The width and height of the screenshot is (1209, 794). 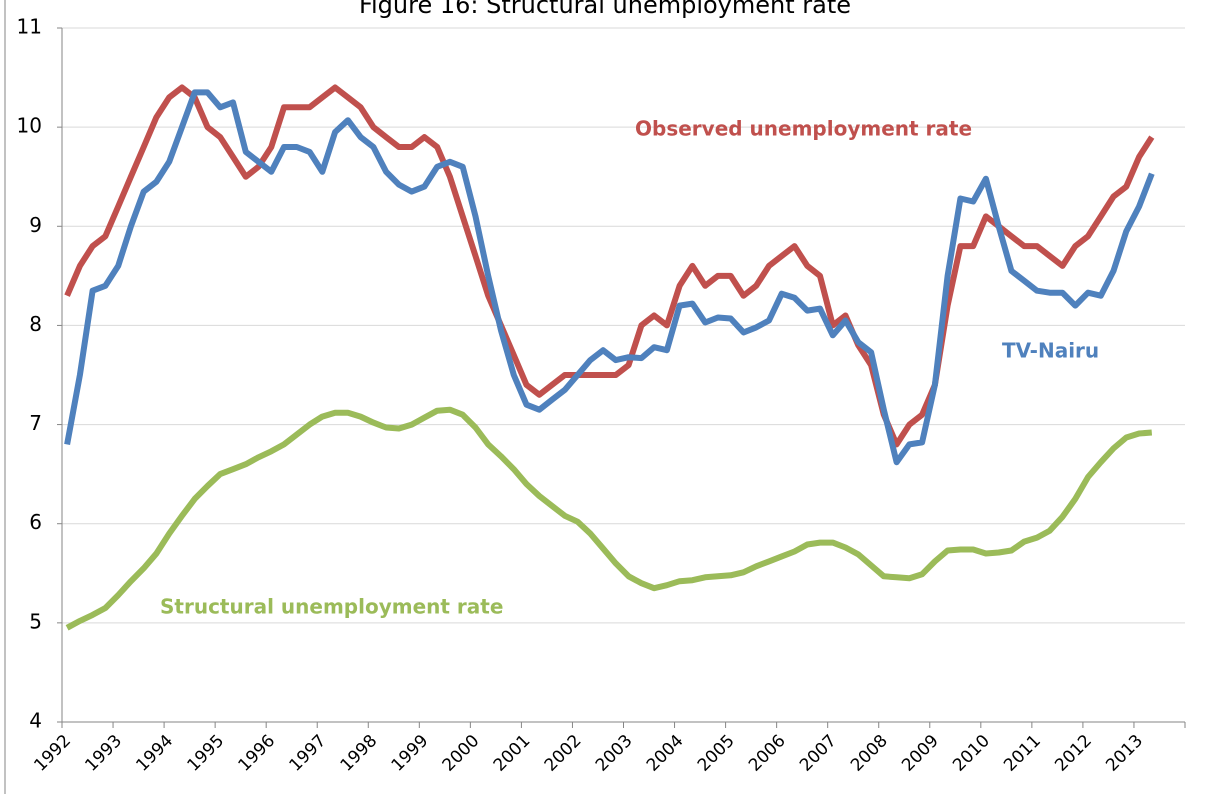 What do you see at coordinates (803, 129) in the screenshot?
I see `series-label: Observed unemployment rate` at bounding box center [803, 129].